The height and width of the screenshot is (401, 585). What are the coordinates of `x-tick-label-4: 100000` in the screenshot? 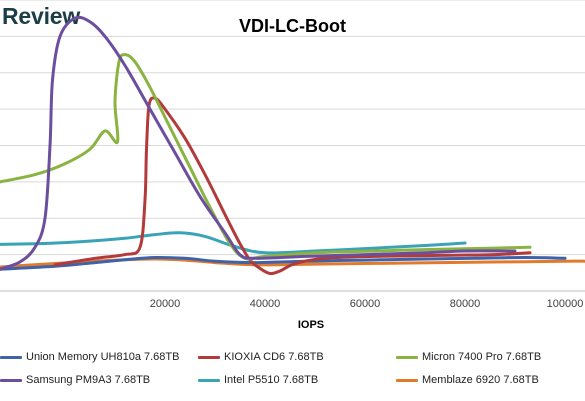 It's located at (565, 304).